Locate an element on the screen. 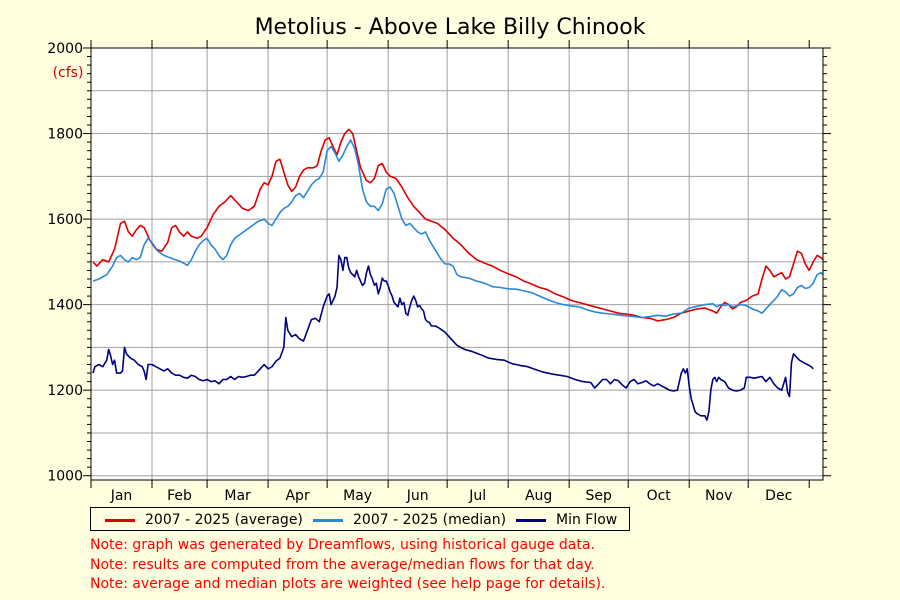 The height and width of the screenshot is (600, 900). month-label: Mar is located at coordinates (237, 496).